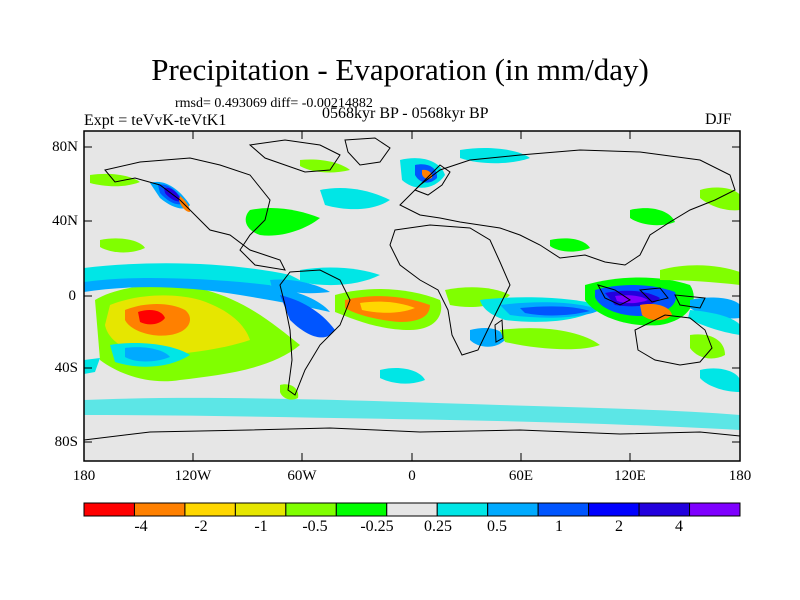 The width and height of the screenshot is (800, 600). What do you see at coordinates (438, 526) in the screenshot?
I see `colorbar-label: 0.25` at bounding box center [438, 526].